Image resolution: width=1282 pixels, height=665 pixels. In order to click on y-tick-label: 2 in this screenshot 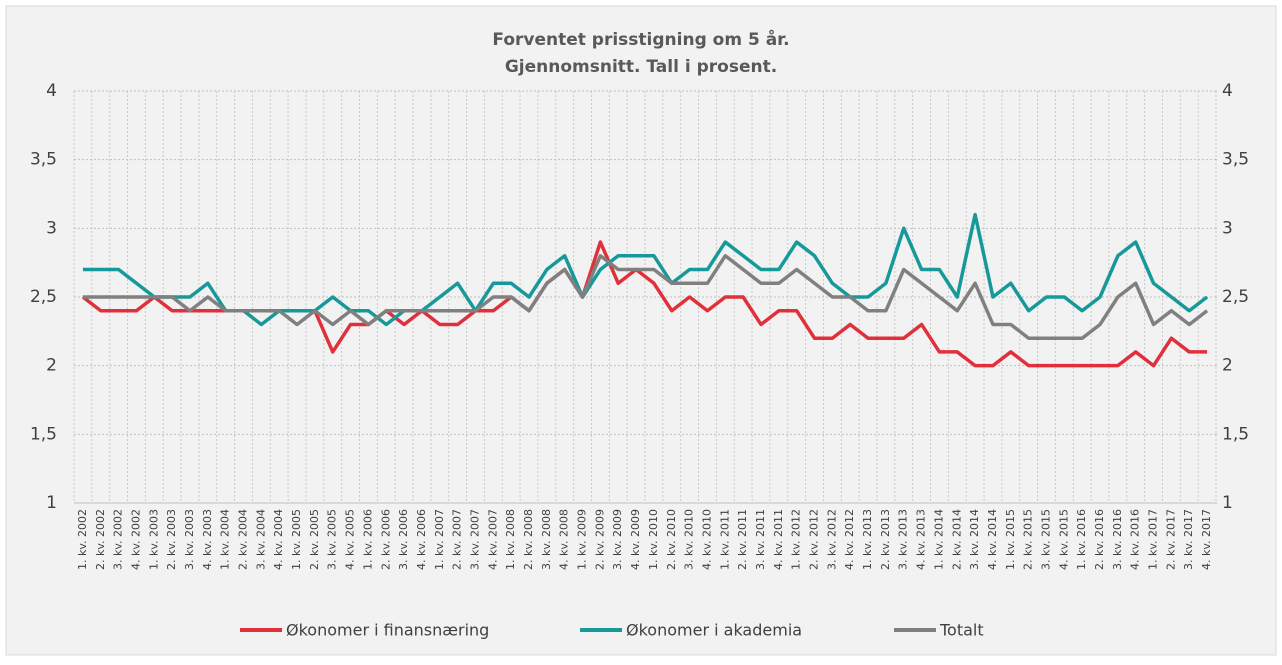, I will do `click(51, 366)`.